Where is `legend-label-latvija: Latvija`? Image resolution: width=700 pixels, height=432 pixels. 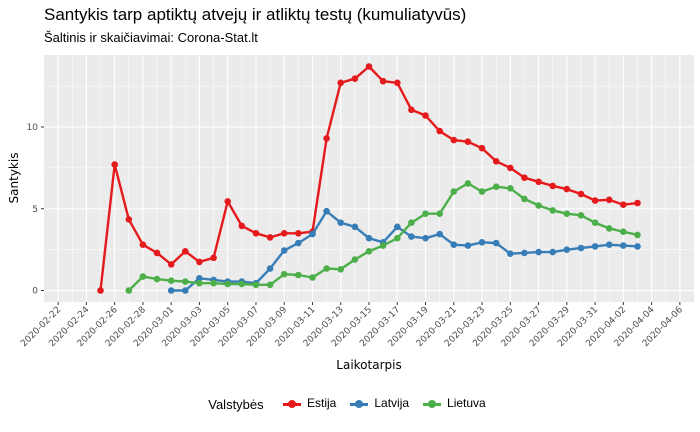
legend-label-latvija: Latvija is located at coordinates (392, 403).